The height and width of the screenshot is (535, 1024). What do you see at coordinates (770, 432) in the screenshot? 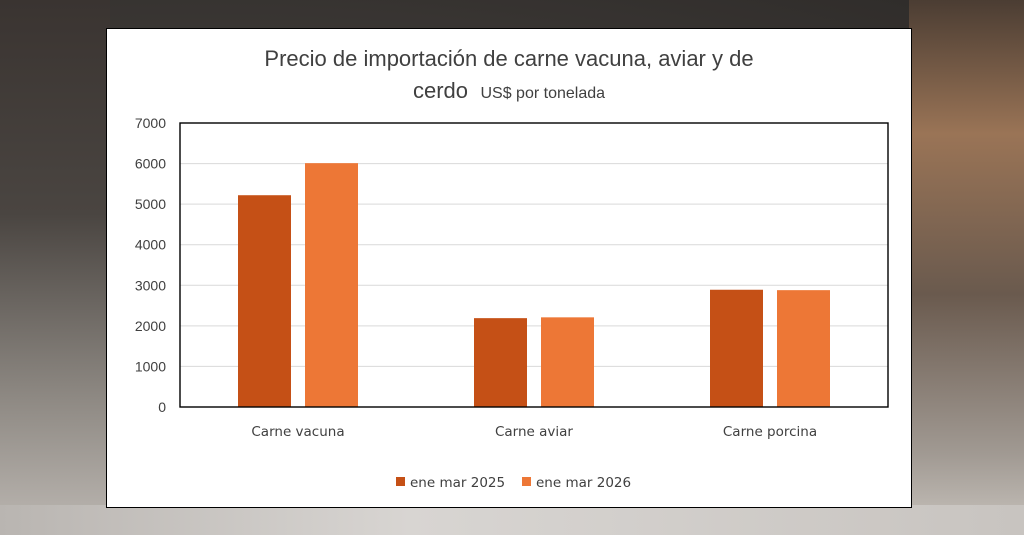
I see `x-category-label: Carne porcina` at bounding box center [770, 432].